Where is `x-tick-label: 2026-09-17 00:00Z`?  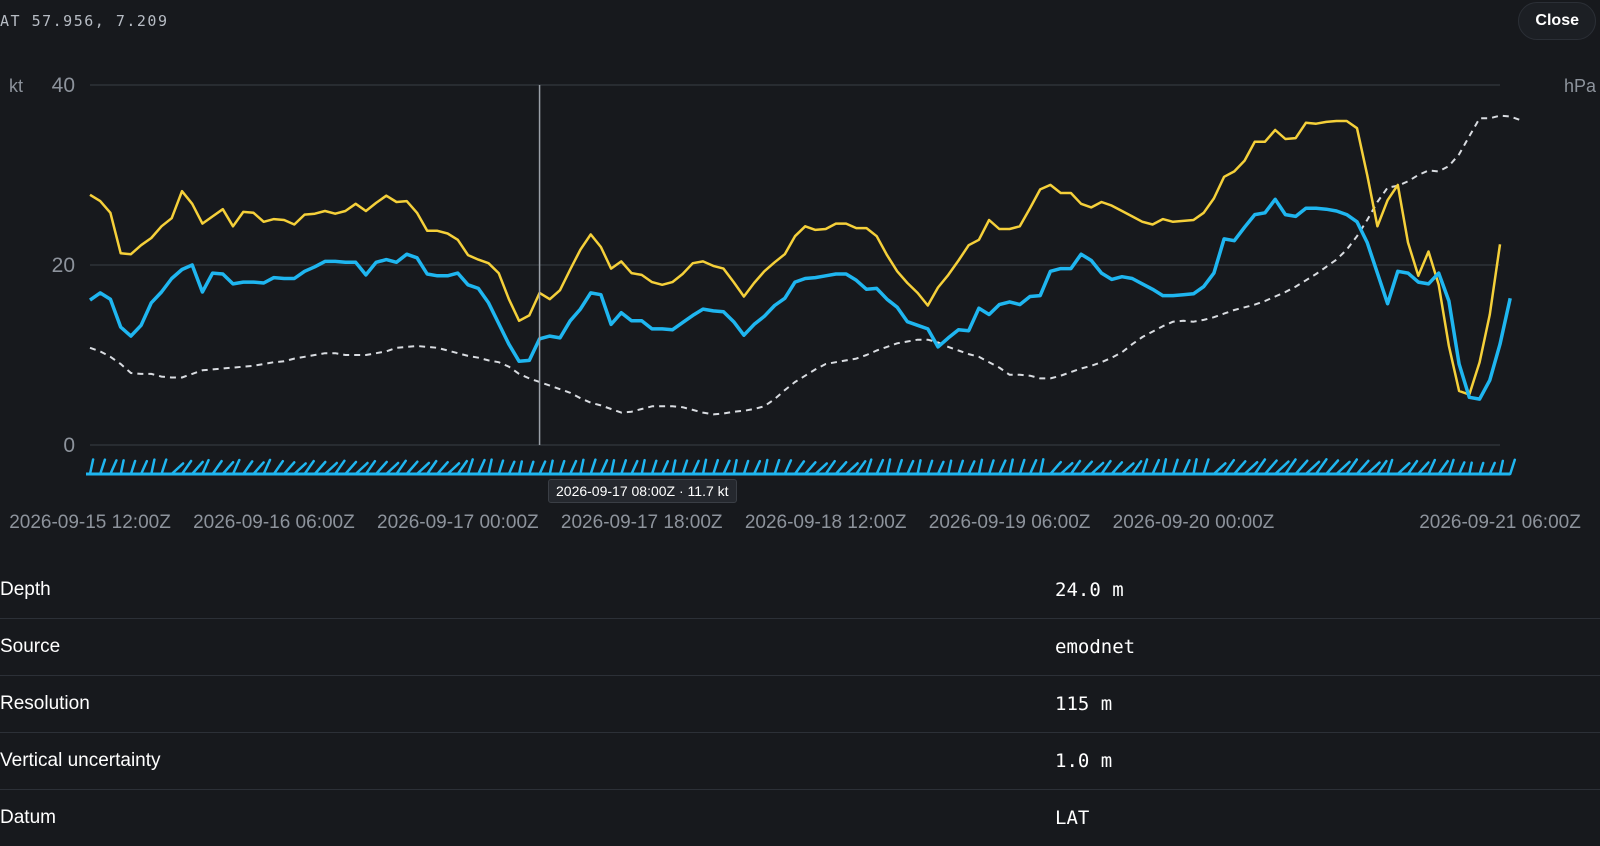
x-tick-label: 2026-09-17 00:00Z is located at coordinates (458, 522).